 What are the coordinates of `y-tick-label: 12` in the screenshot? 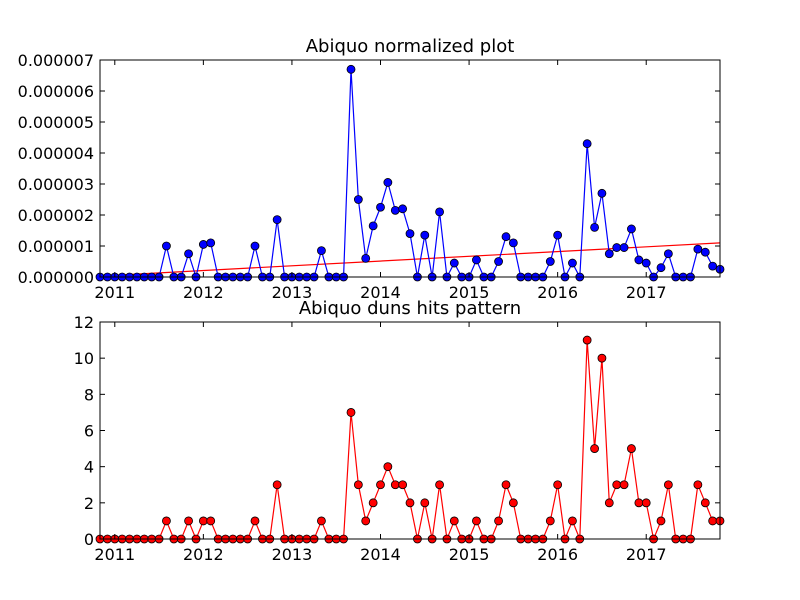 It's located at (84, 322).